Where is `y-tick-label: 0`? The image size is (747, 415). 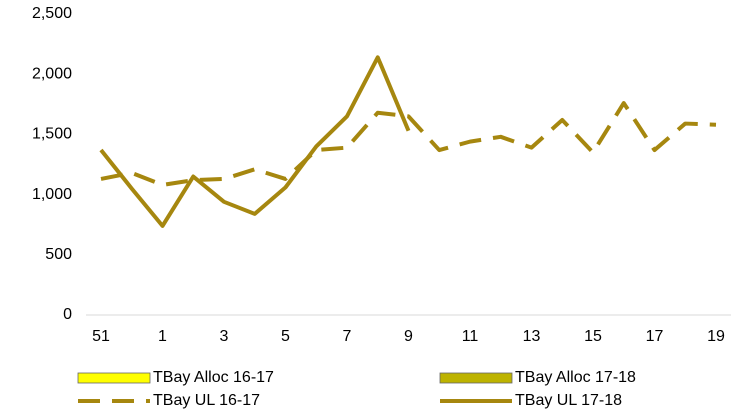 y-tick-label: 0 is located at coordinates (67, 314).